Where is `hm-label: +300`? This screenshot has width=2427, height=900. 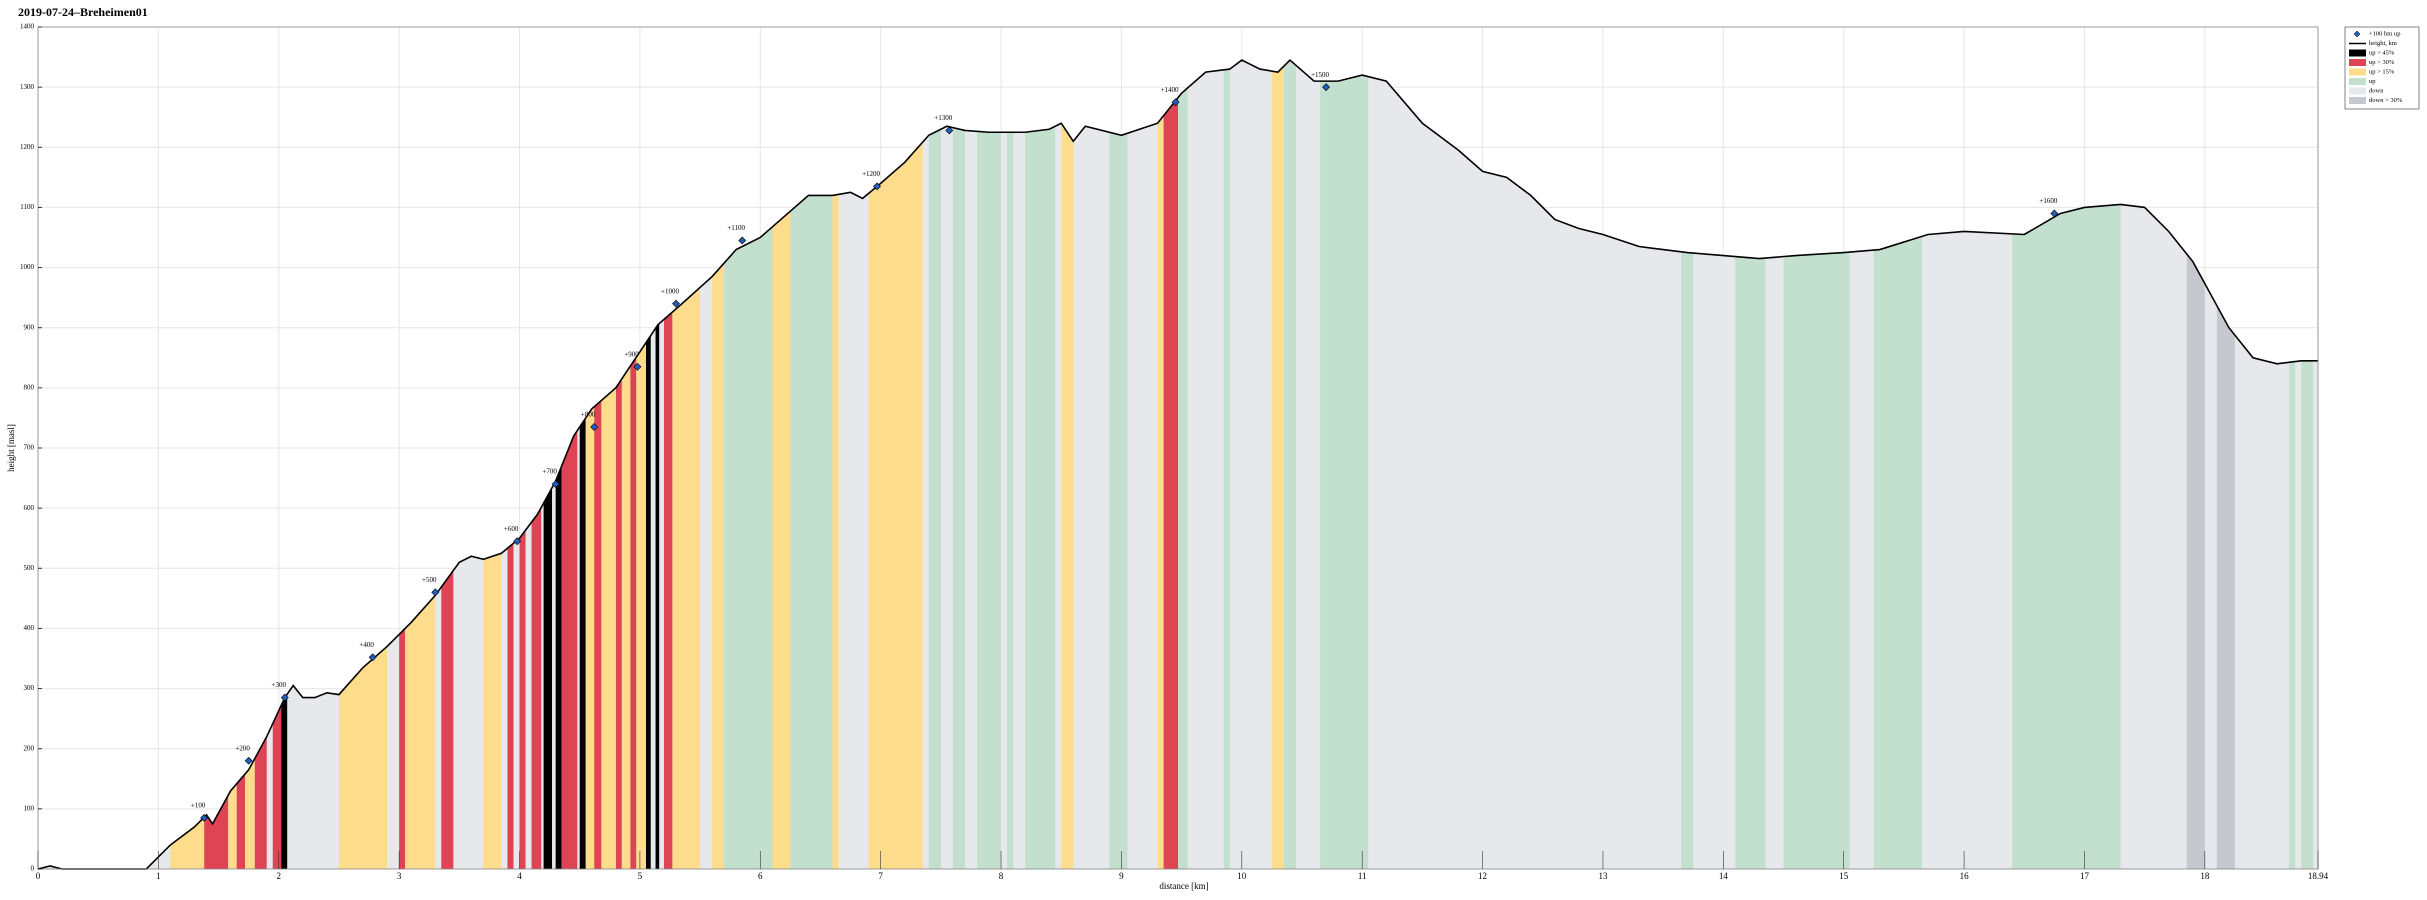
hm-label: +300 is located at coordinates (279, 685).